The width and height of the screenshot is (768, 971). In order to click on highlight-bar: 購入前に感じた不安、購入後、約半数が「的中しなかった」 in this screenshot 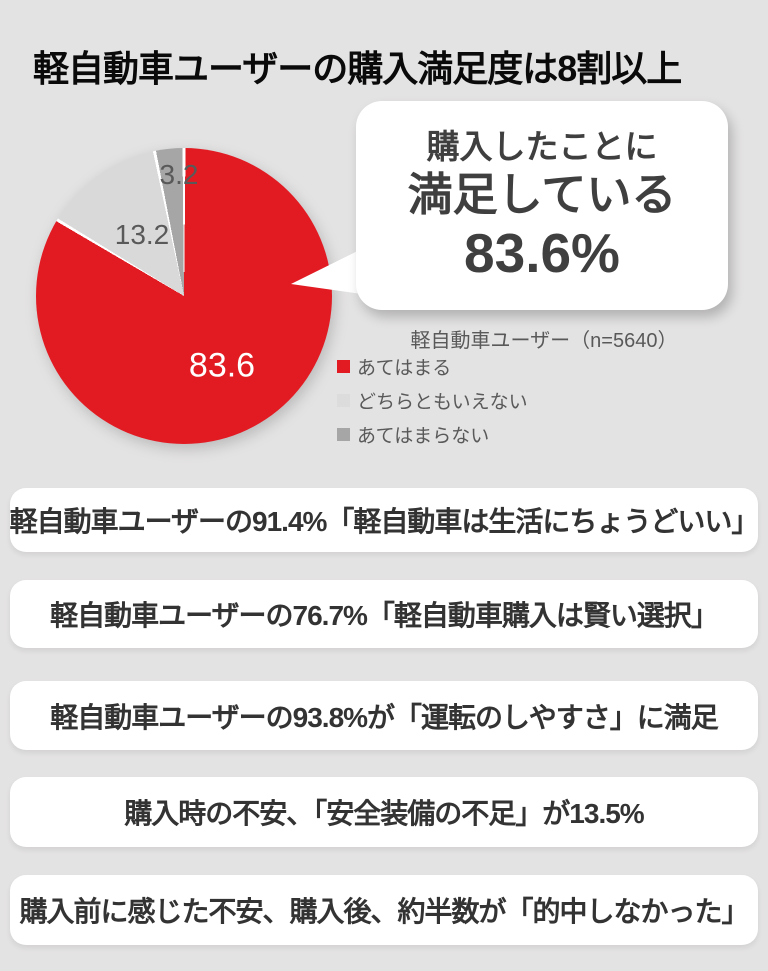, I will do `click(384, 910)`.